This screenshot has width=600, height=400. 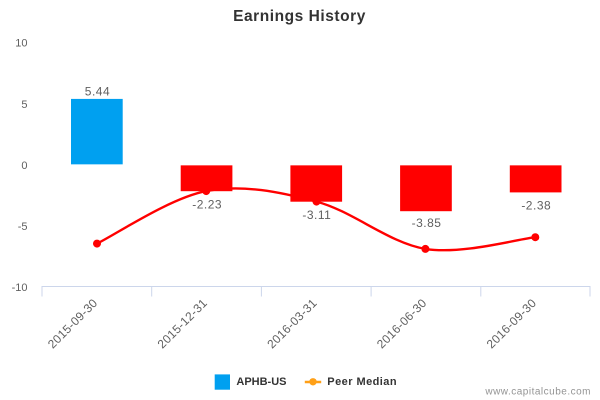 What do you see at coordinates (21, 44) in the screenshot?
I see `svg-text: 10` at bounding box center [21, 44].